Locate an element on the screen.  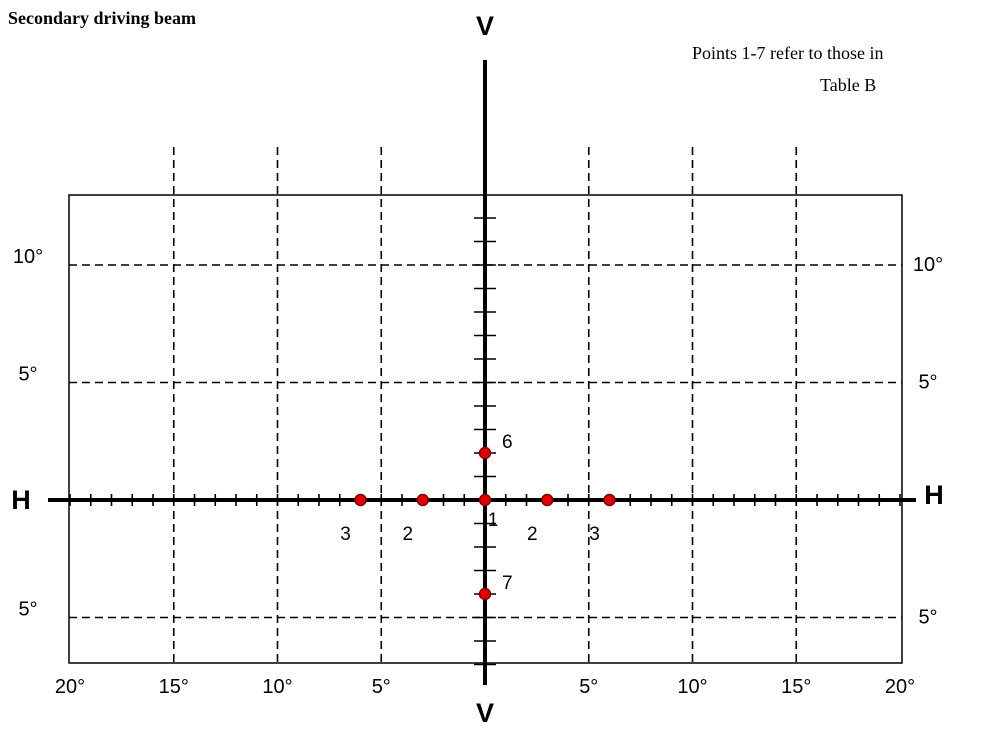
point-label: 1 is located at coordinates (493, 520).